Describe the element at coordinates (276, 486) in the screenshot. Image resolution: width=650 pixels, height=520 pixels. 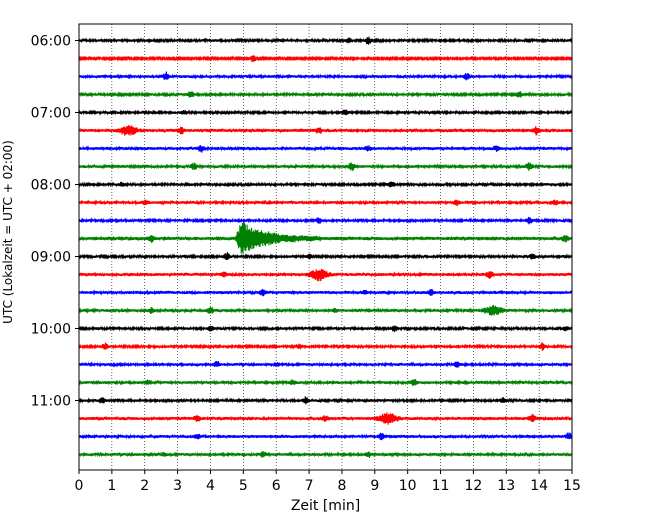
I see `x-tick-label: 6` at that location.